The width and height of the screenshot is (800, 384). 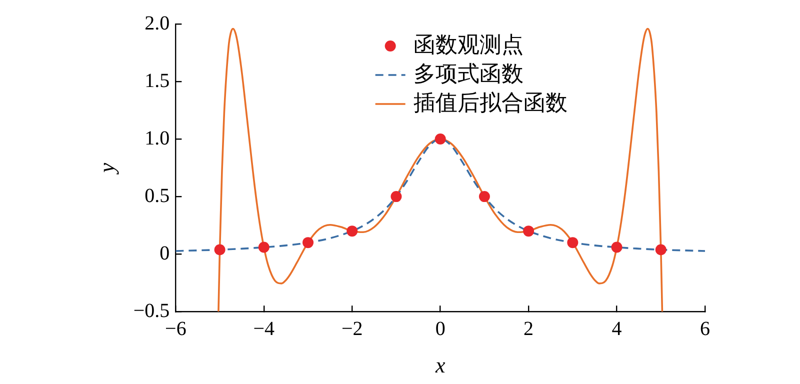 What do you see at coordinates (157, 195) in the screenshot?
I see `y-tick-label: 0.5` at bounding box center [157, 195].